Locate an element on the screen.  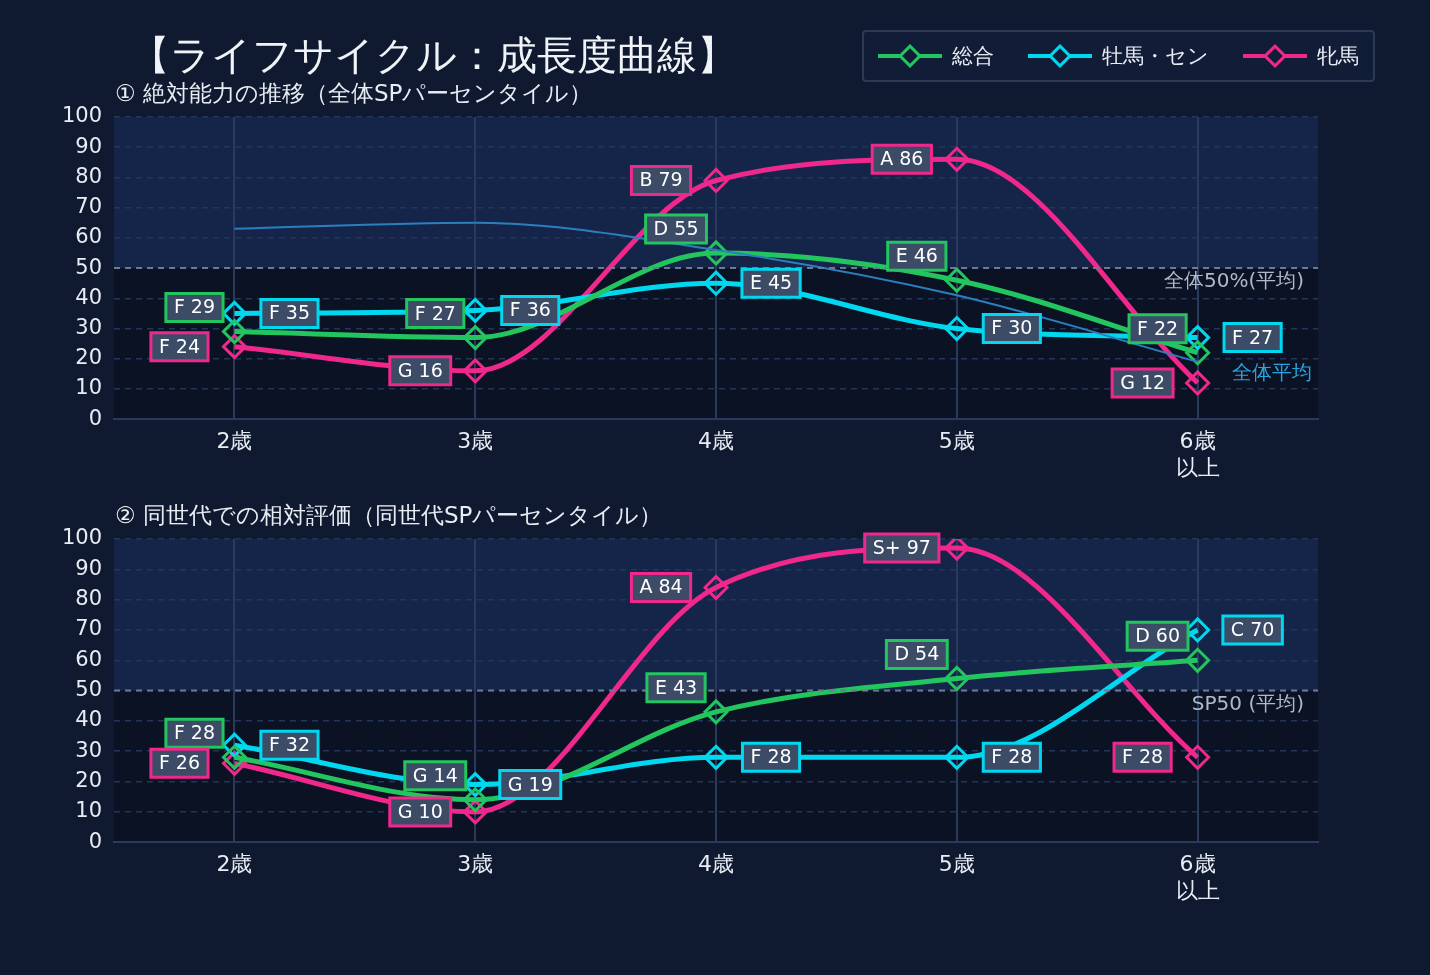
legend-label: 総合 is located at coordinates (973, 56).